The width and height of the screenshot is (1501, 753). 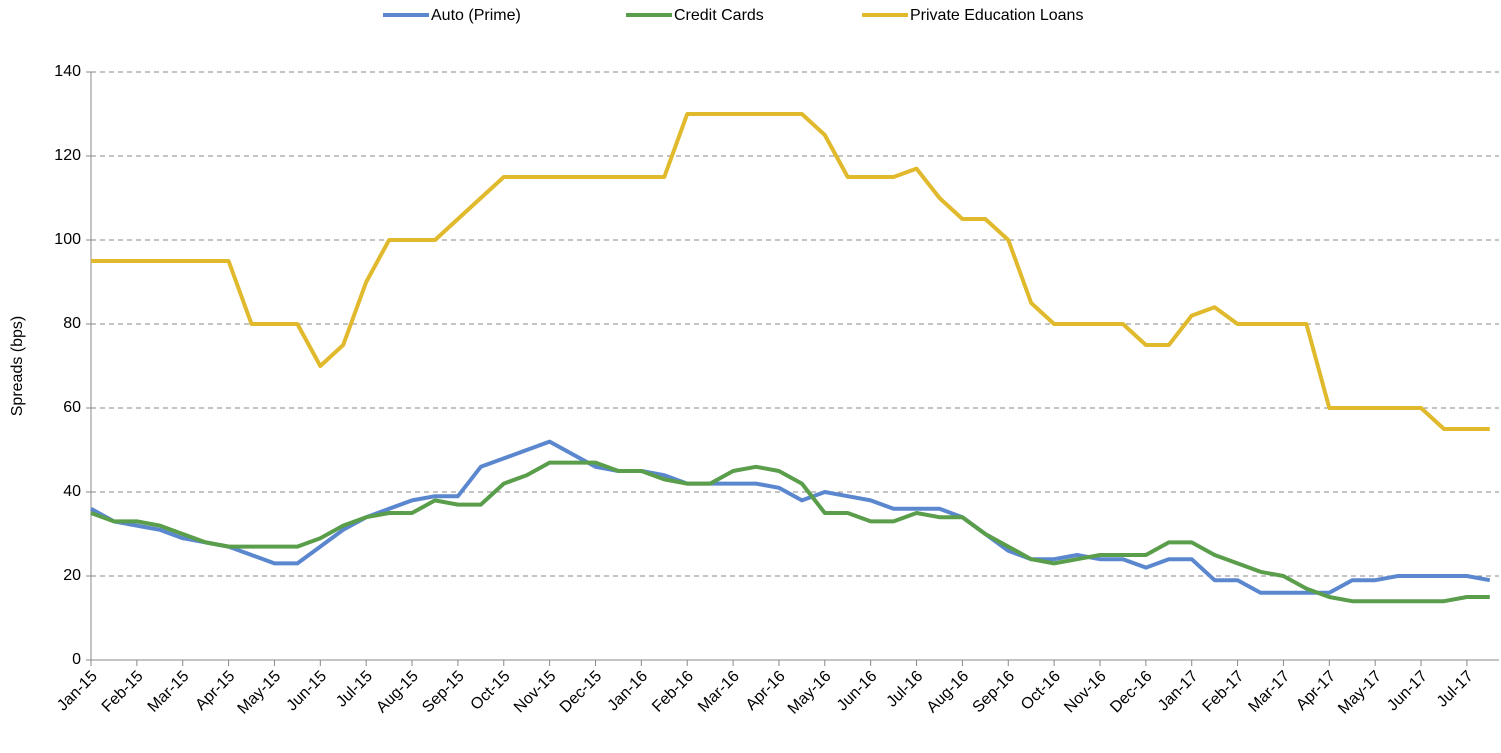 I want to click on x-tick-label: Mar-15, so click(x=169, y=692).